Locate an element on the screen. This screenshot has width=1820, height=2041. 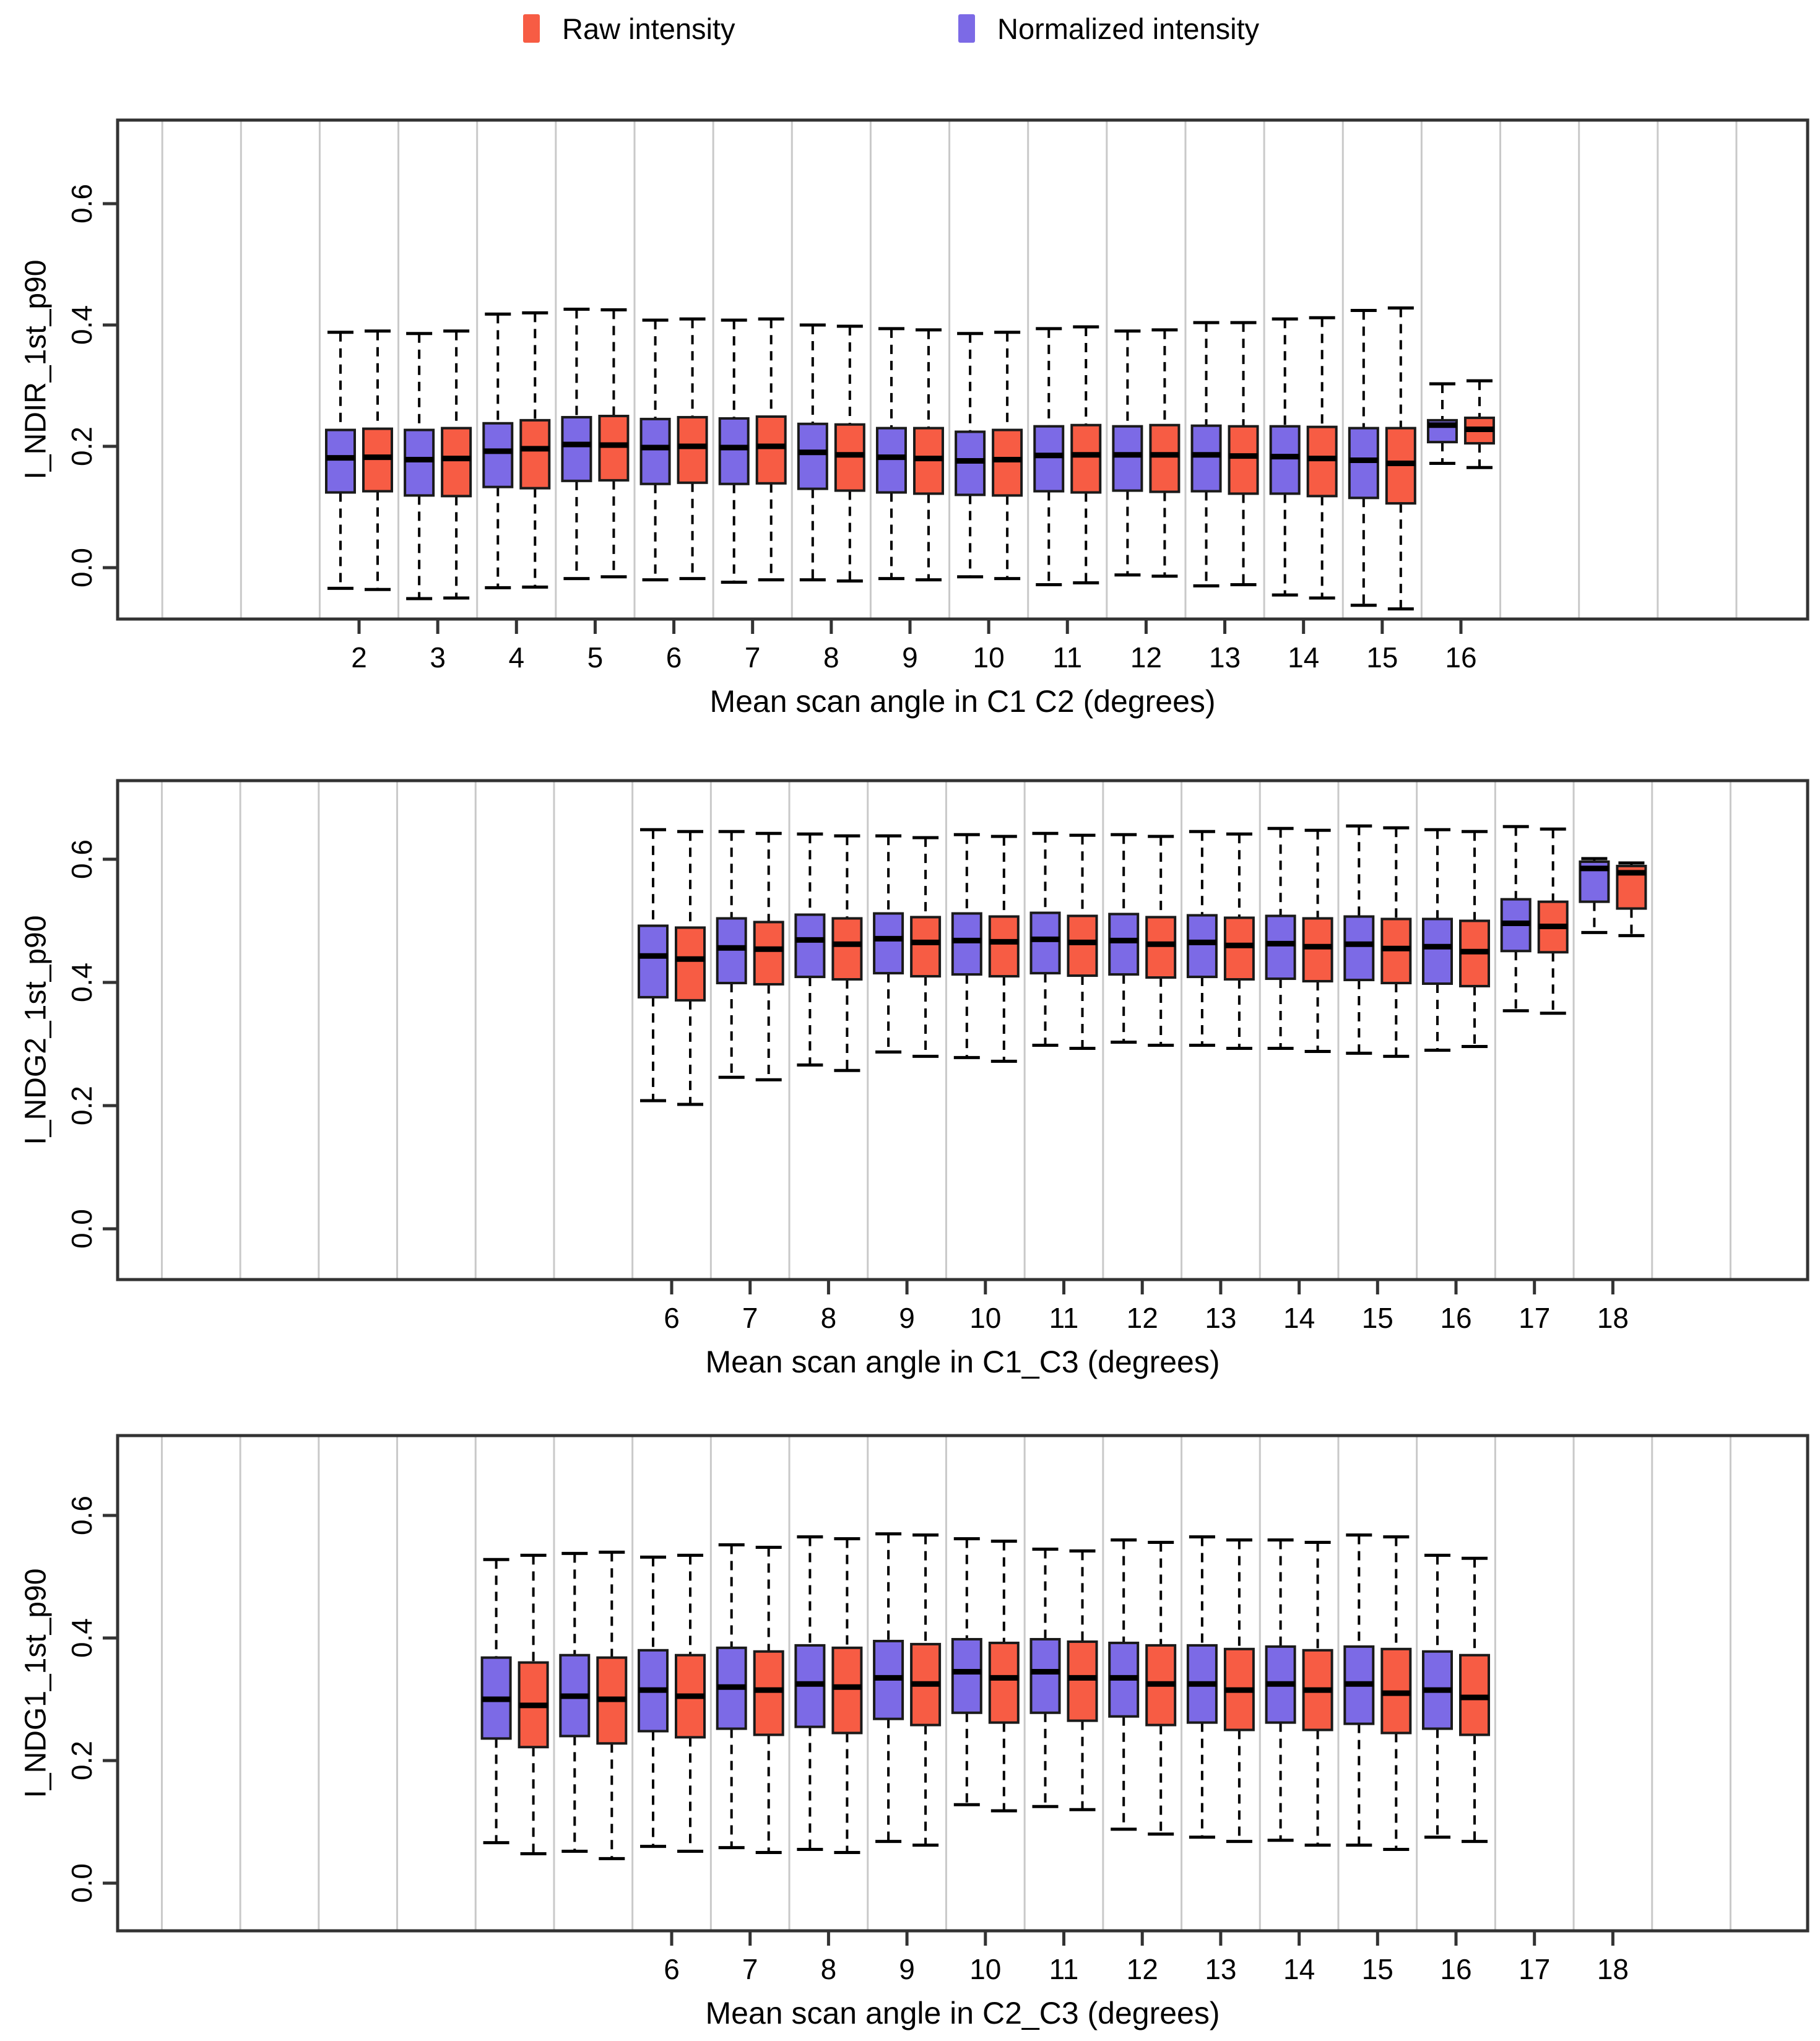
box-normalized-x17 is located at coordinates (1516, 919).